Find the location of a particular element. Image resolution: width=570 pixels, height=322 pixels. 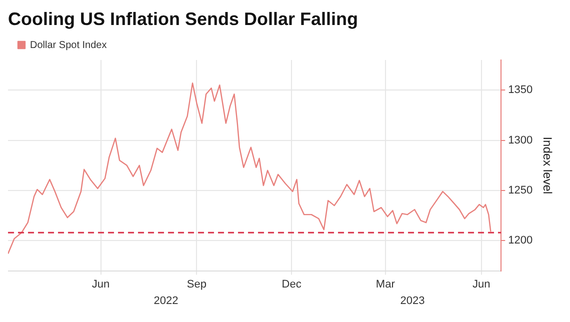

chart-title: Cooling US Inflation Sends Dollar Falling is located at coordinates (184, 19).